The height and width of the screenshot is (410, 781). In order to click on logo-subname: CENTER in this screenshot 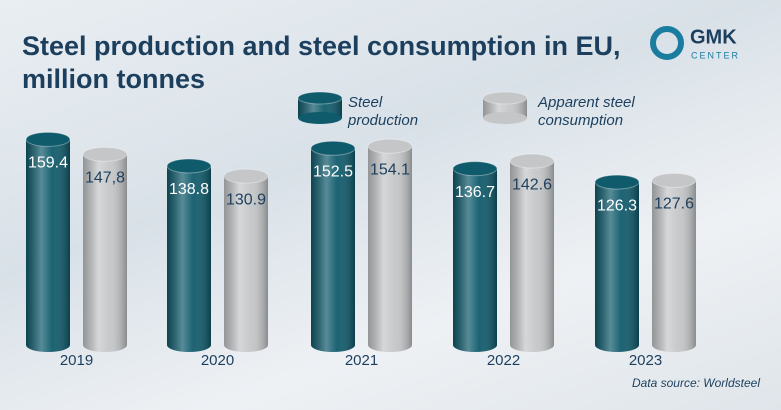, I will do `click(715, 55)`.